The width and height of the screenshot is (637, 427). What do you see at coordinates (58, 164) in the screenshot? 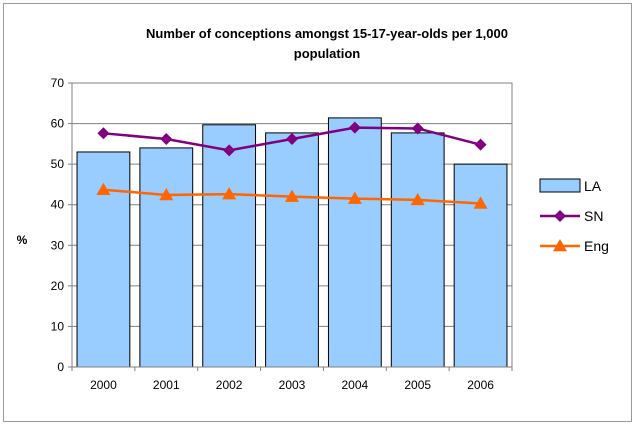
I see `y-tick-label: 50` at bounding box center [58, 164].